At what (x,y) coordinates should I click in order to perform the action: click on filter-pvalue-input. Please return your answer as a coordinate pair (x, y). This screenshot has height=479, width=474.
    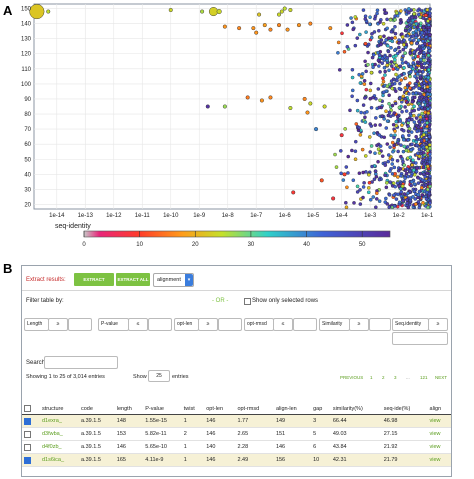
    Looking at the image, I should click on (160, 324).